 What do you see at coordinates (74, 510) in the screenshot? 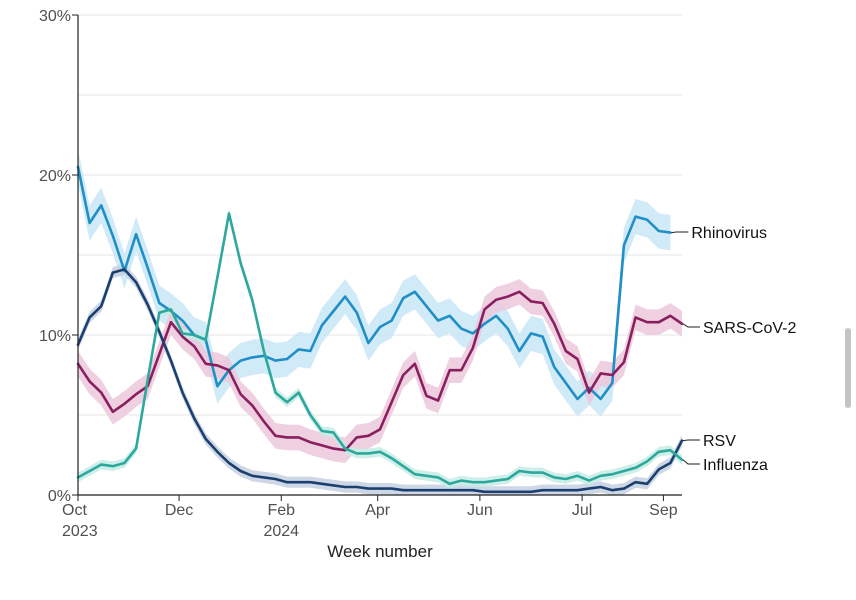
I see `x-tick-label: Oct` at bounding box center [74, 510].